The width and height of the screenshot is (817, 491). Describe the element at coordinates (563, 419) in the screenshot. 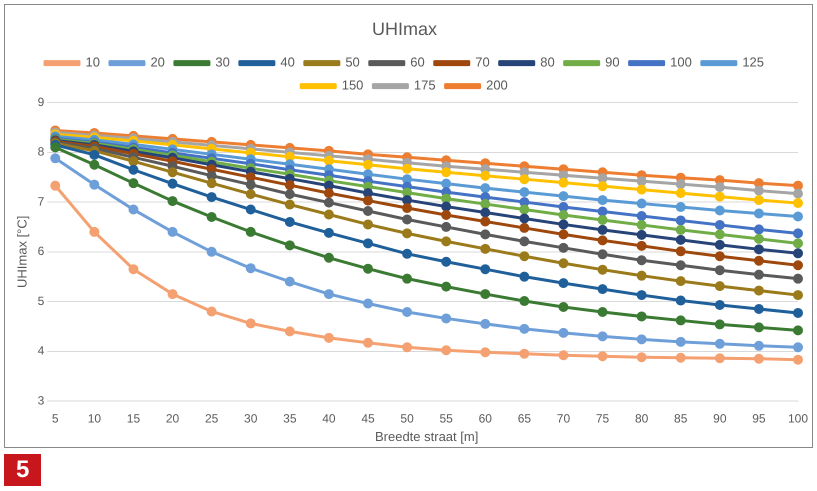

I see `x-tick-label: 70` at that location.